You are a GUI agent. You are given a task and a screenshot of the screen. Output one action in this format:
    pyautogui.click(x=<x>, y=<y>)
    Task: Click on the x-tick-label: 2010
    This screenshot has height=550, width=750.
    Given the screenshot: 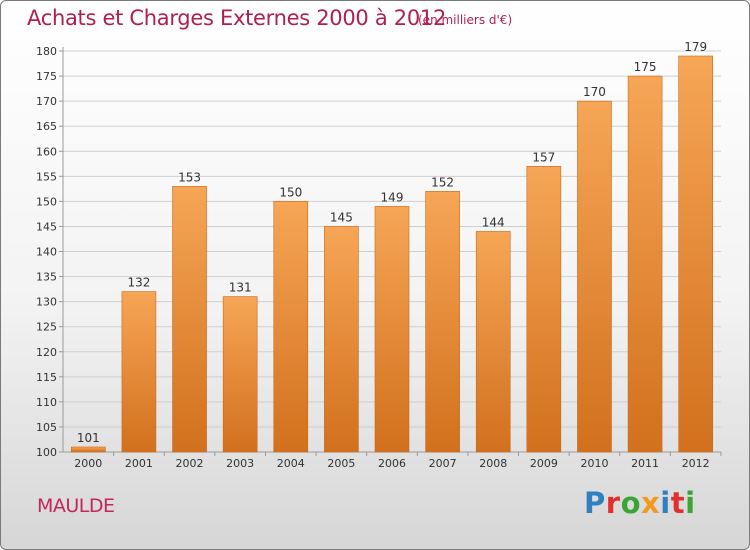 What is the action you would take?
    pyautogui.click(x=594, y=463)
    